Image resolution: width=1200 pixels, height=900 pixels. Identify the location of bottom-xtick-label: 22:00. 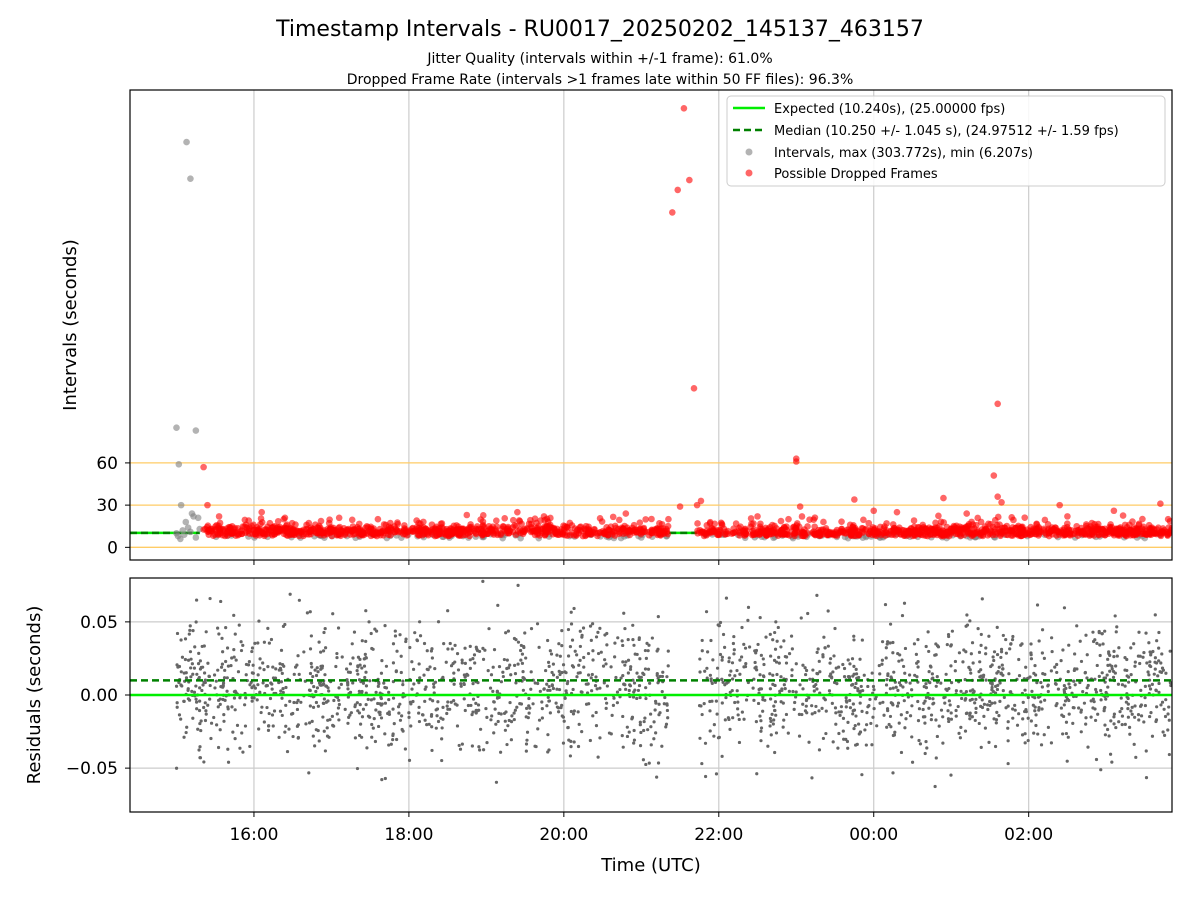
(718, 835).